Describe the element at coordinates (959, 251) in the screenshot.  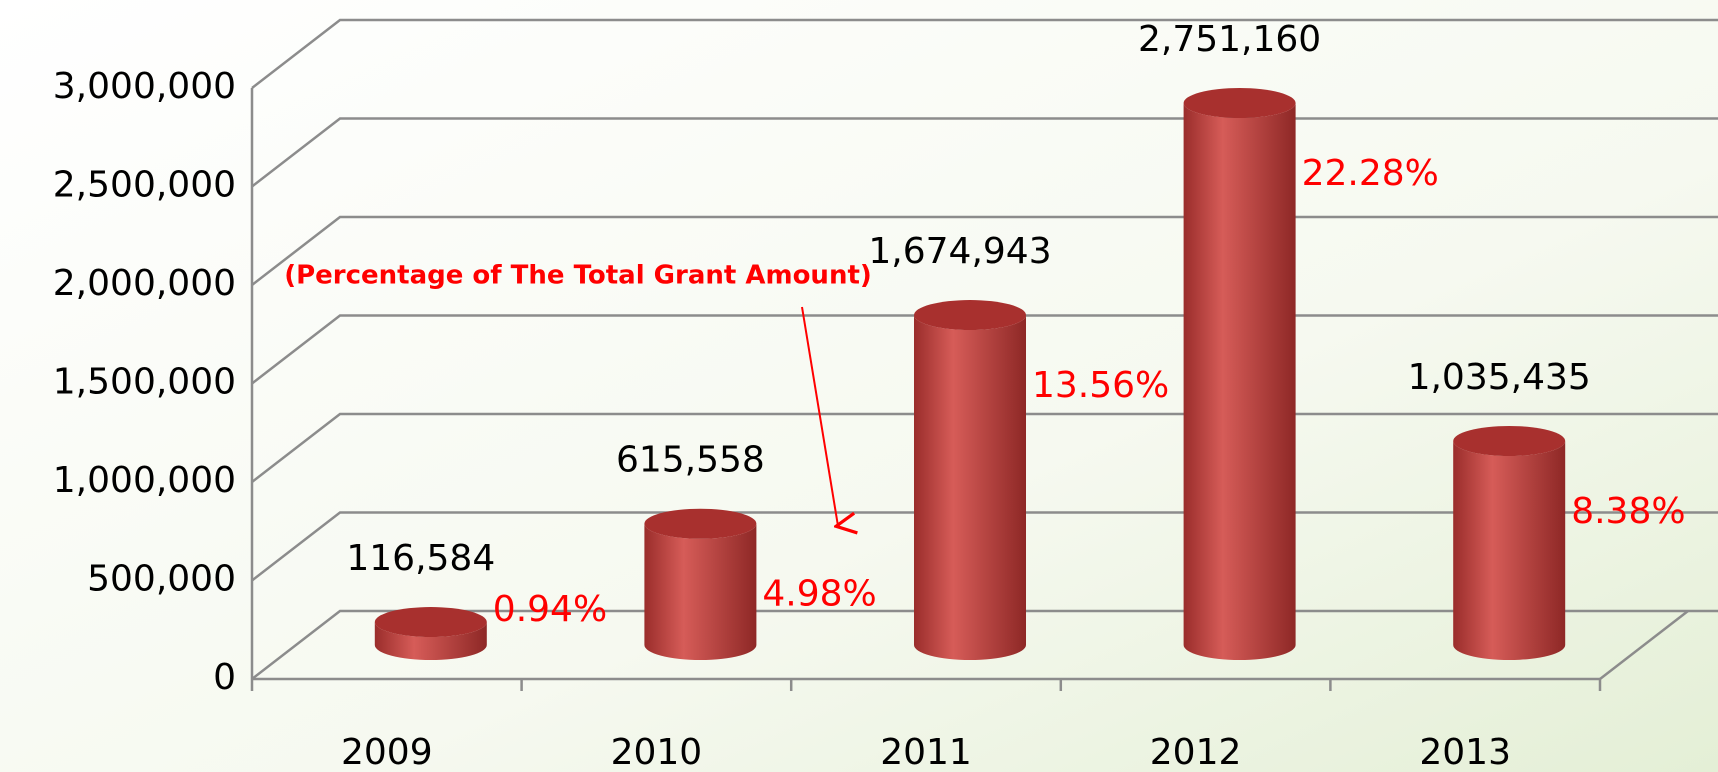
I see `value-label: 1,674,943` at that location.